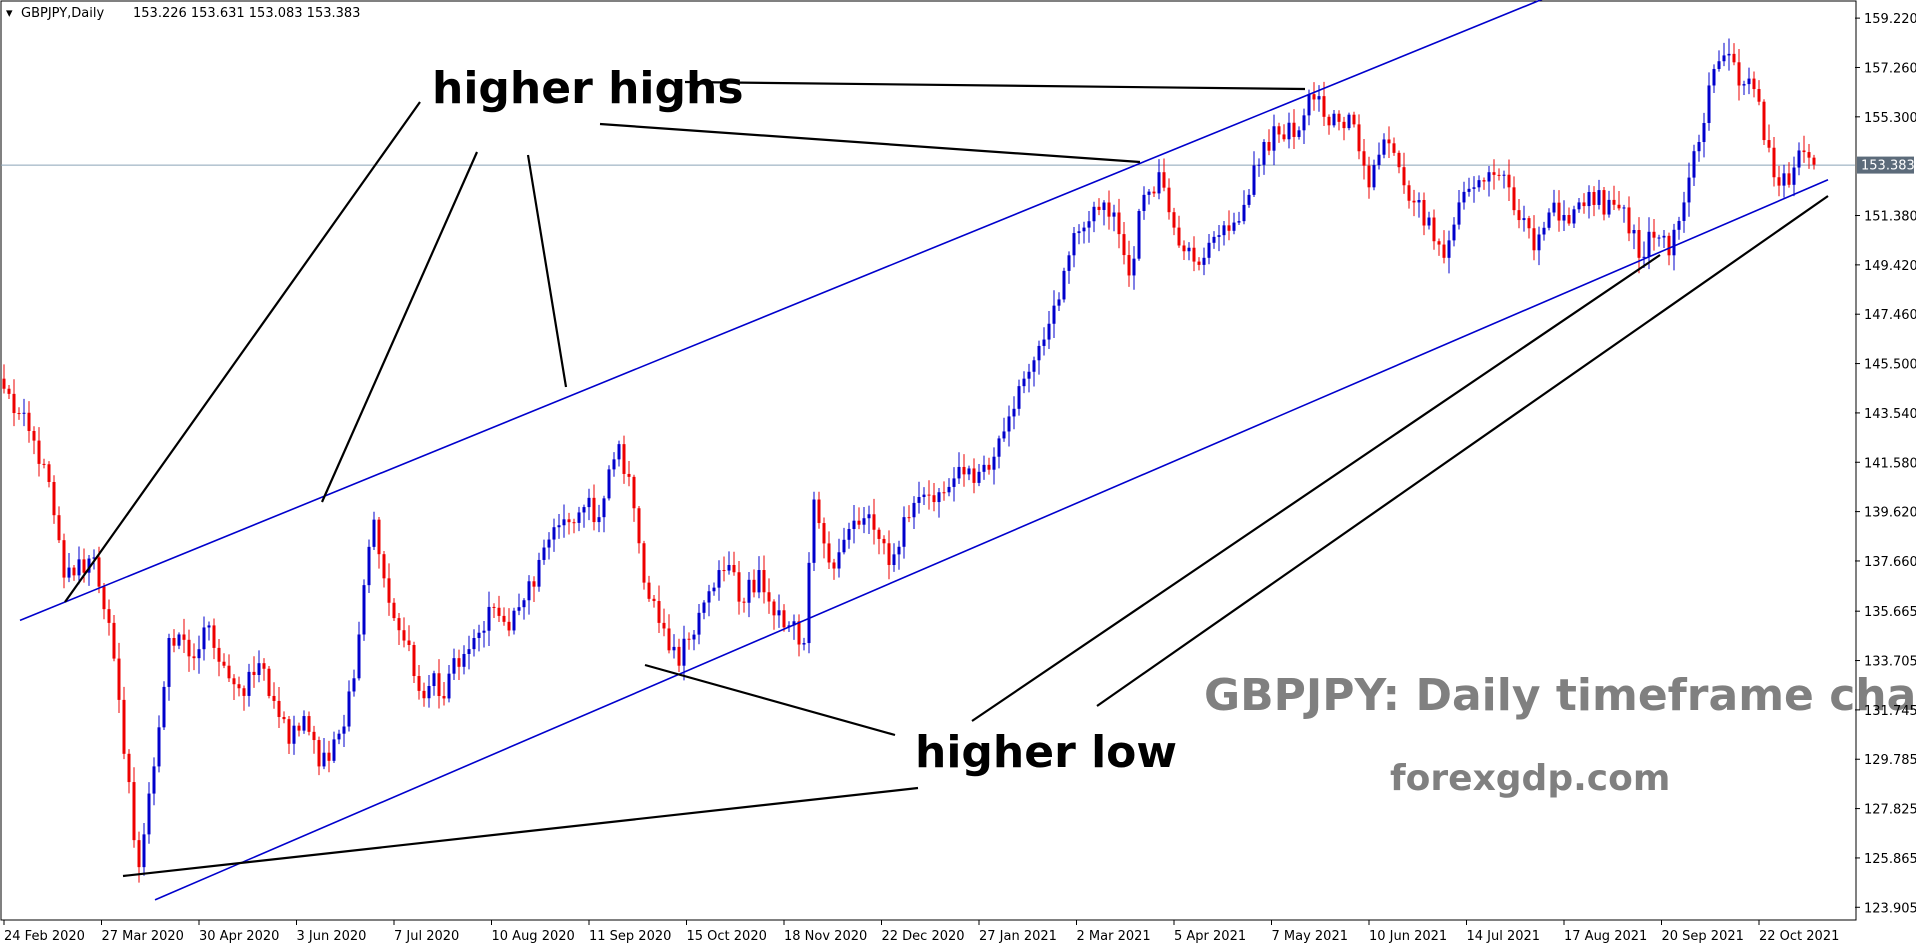 The width and height of the screenshot is (1916, 946). What do you see at coordinates (1504, 936) in the screenshot?
I see `x-tick-label: 14 Jul 2021` at bounding box center [1504, 936].